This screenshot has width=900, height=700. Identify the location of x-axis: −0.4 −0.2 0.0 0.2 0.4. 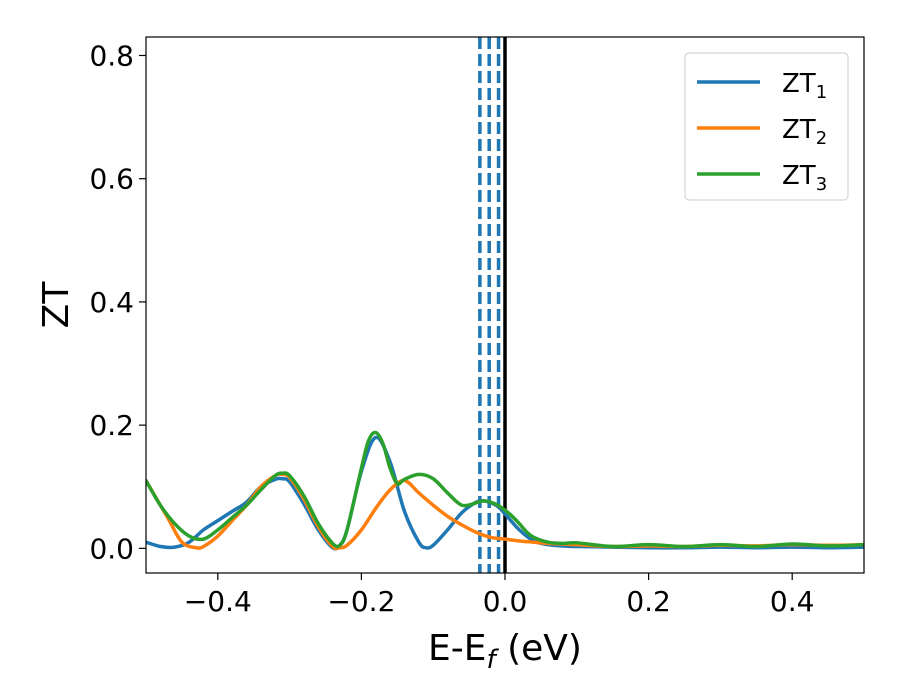
(499, 595).